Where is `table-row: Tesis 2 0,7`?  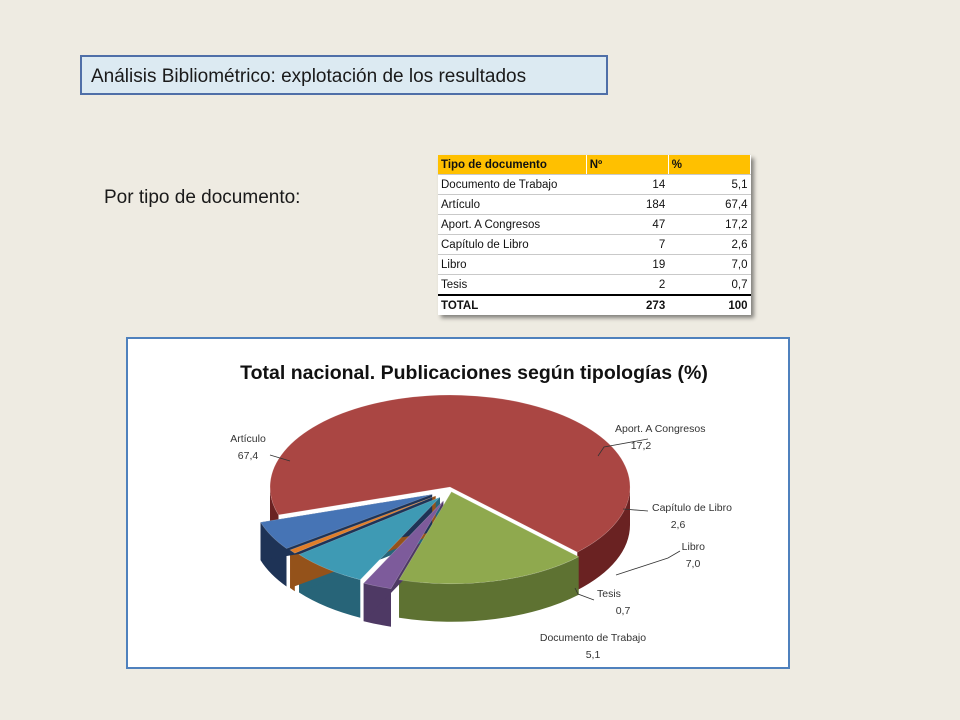
table-row: Tesis 2 0,7 is located at coordinates (594, 285).